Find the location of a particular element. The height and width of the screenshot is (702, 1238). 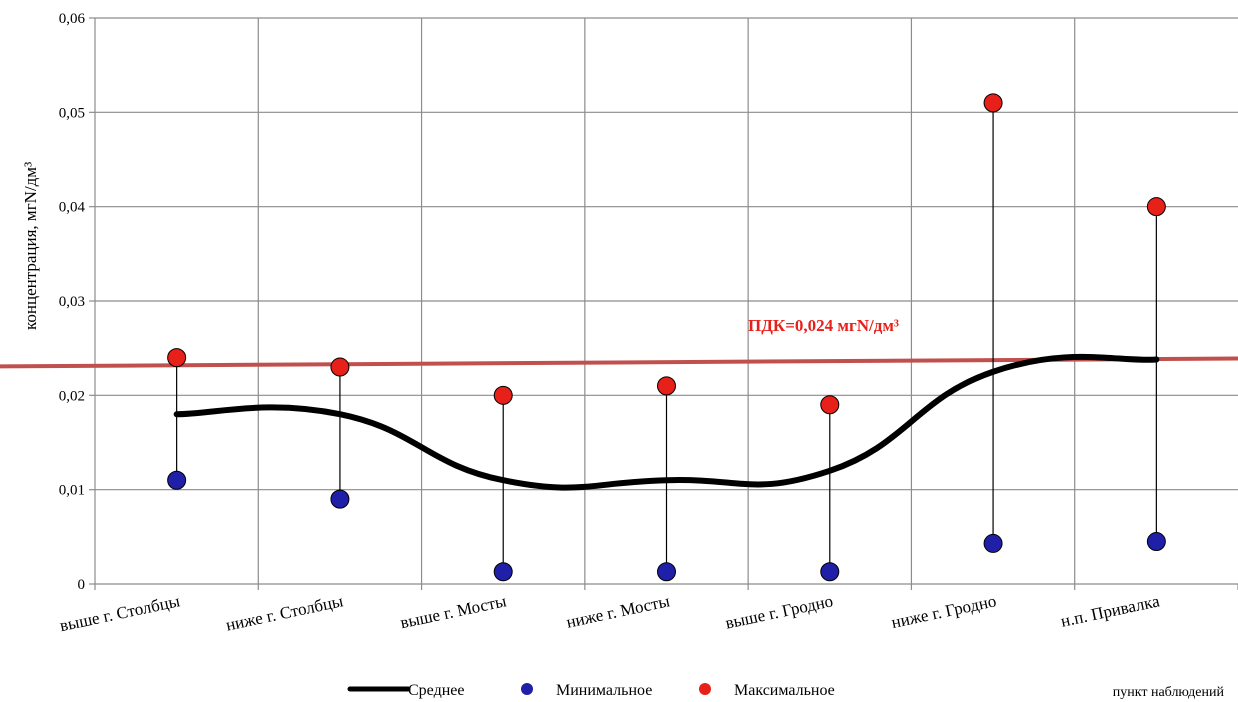

x-tick-label: выше г. Мосты is located at coordinates (454, 611).